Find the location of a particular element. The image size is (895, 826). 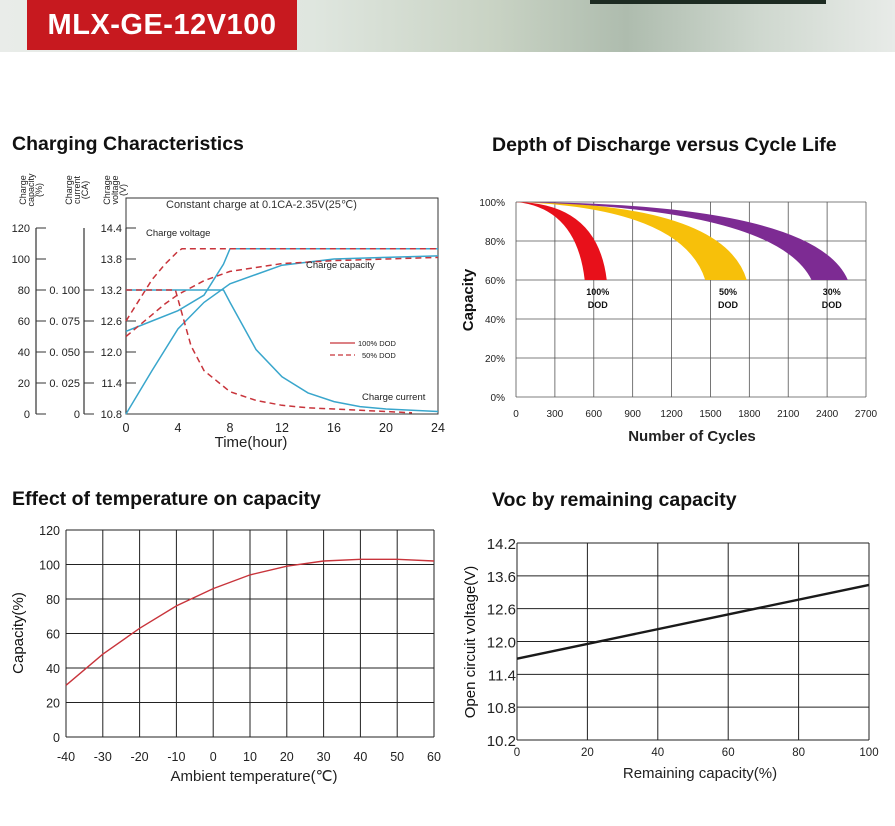

charging-annotation-capacity: Charge capacity is located at coordinates (340, 265).